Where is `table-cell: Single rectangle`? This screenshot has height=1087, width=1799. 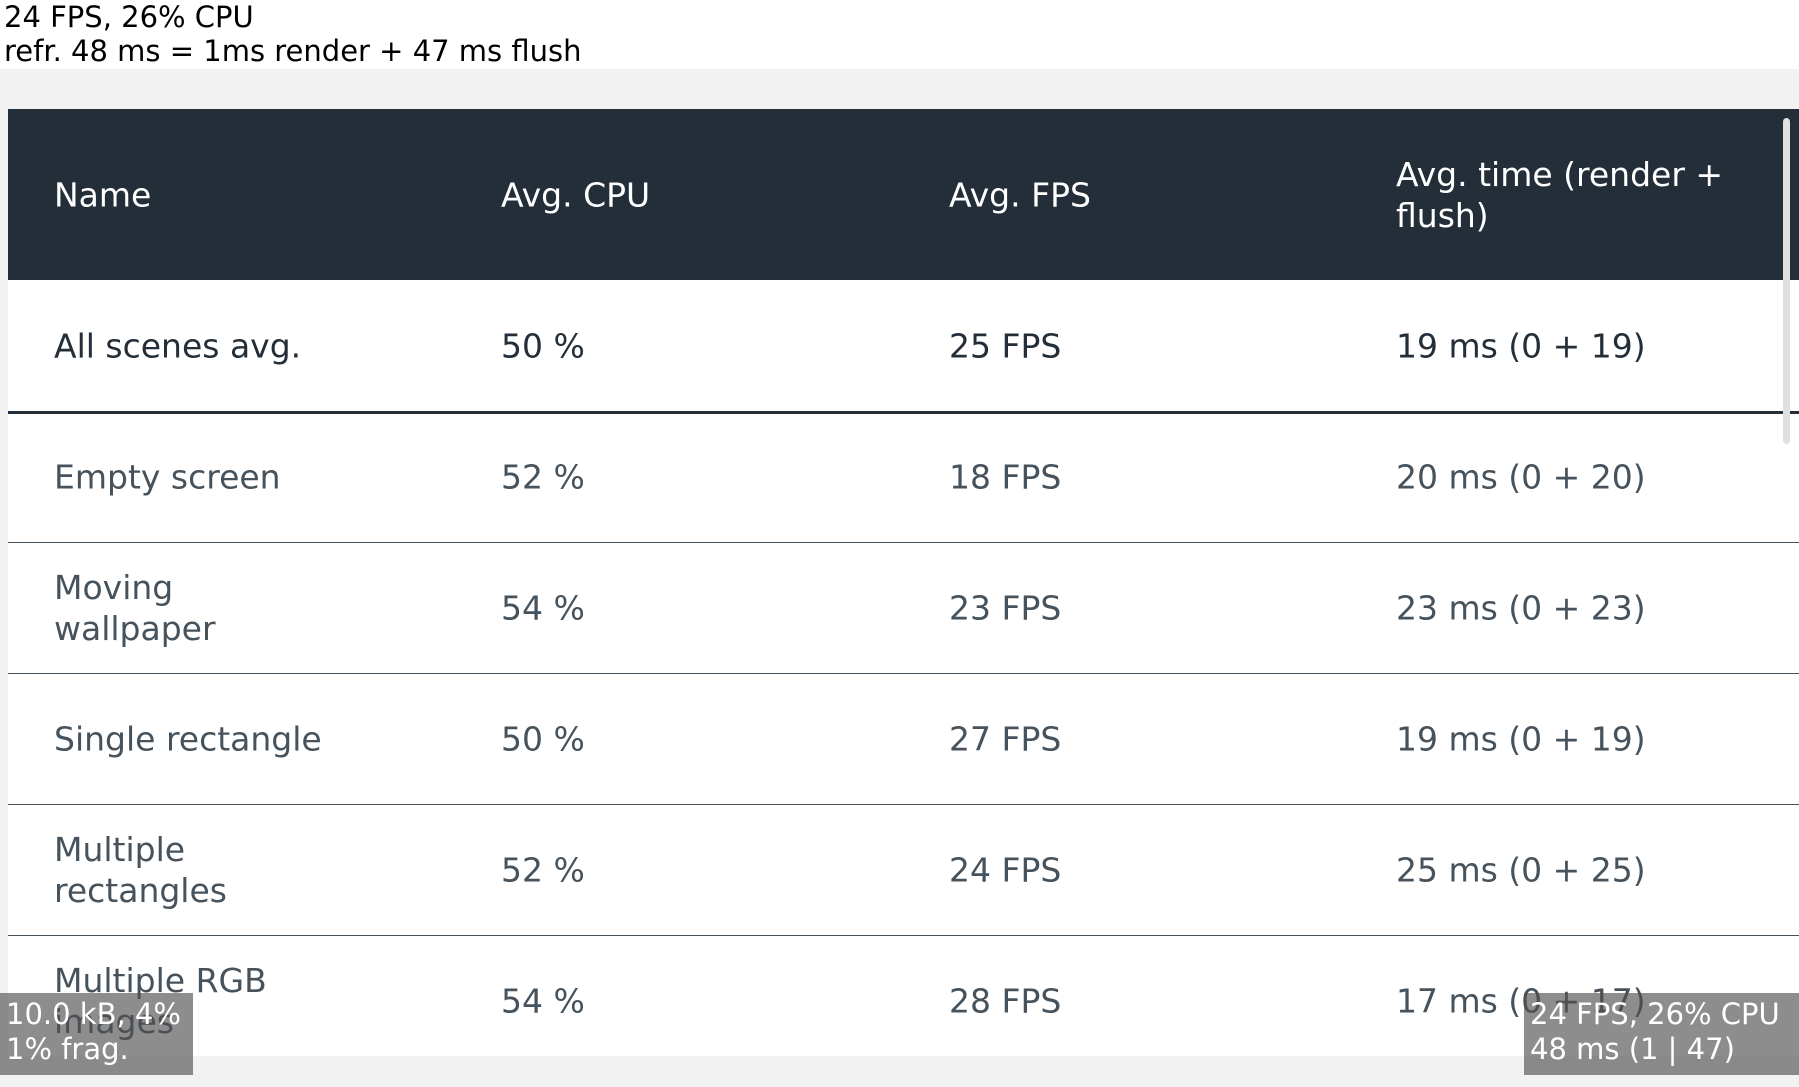
table-cell: Single rectangle is located at coordinates (188, 738).